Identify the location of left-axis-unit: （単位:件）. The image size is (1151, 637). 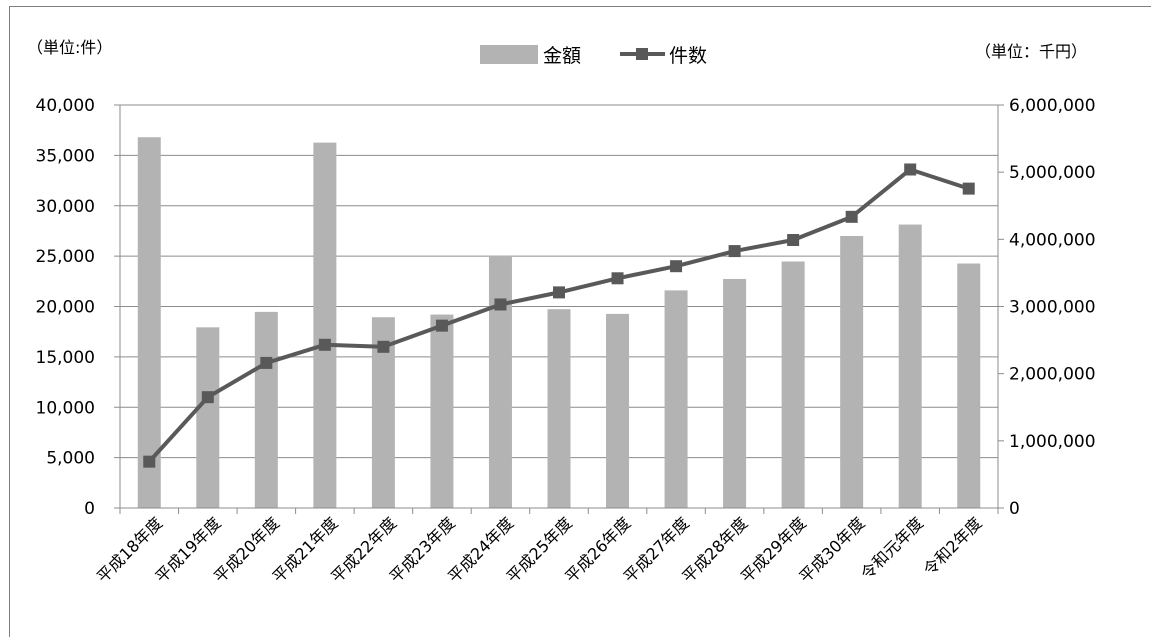
(69, 47).